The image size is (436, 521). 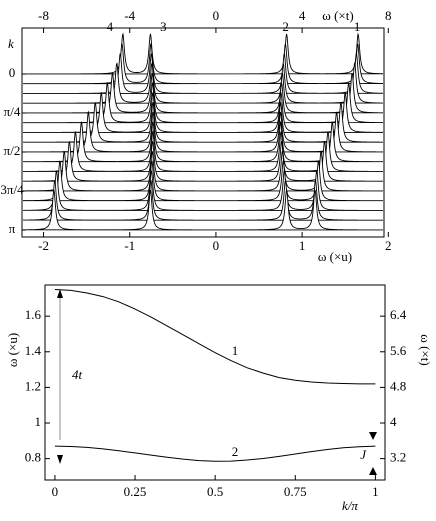 What do you see at coordinates (398, 385) in the screenshot?
I see `y2-tick-label: 4.8` at bounding box center [398, 385].